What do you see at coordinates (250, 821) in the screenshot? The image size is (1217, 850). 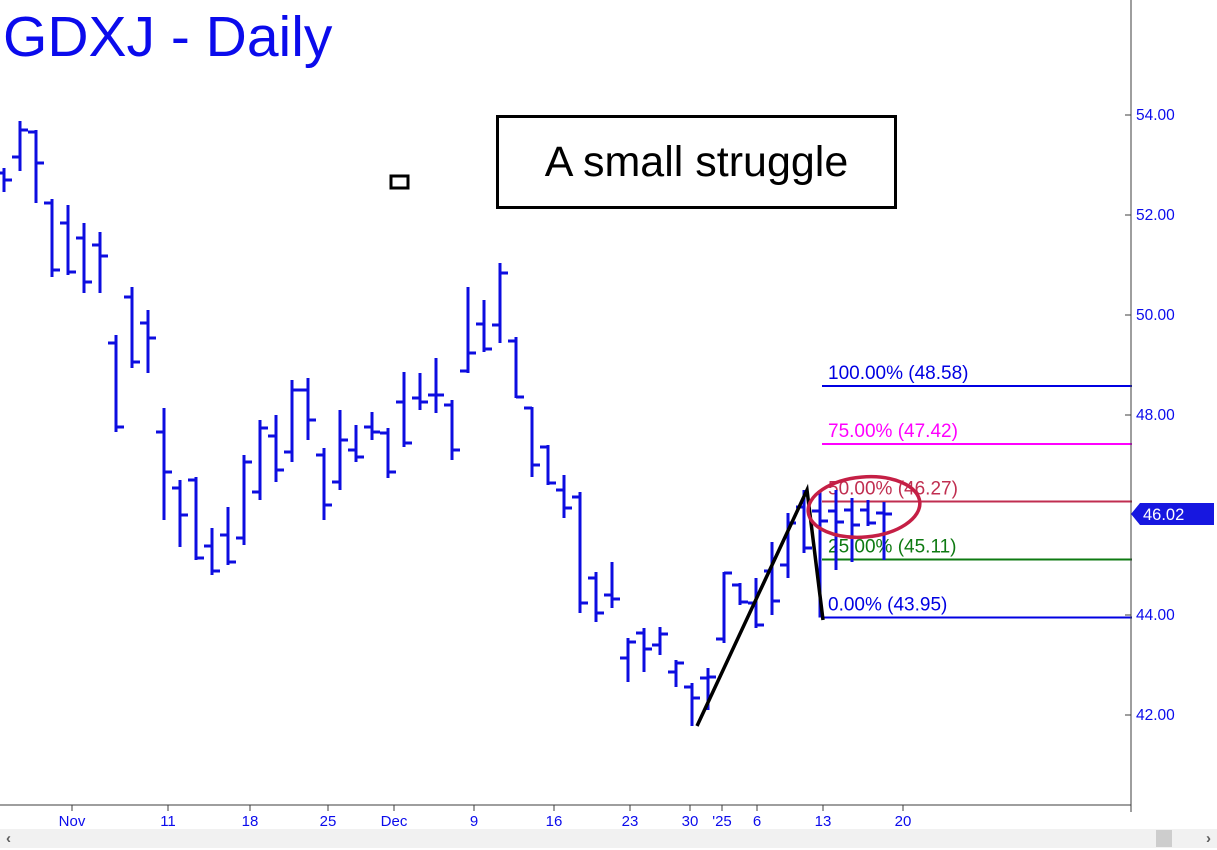 I see `date-axis-label: 18` at bounding box center [250, 821].